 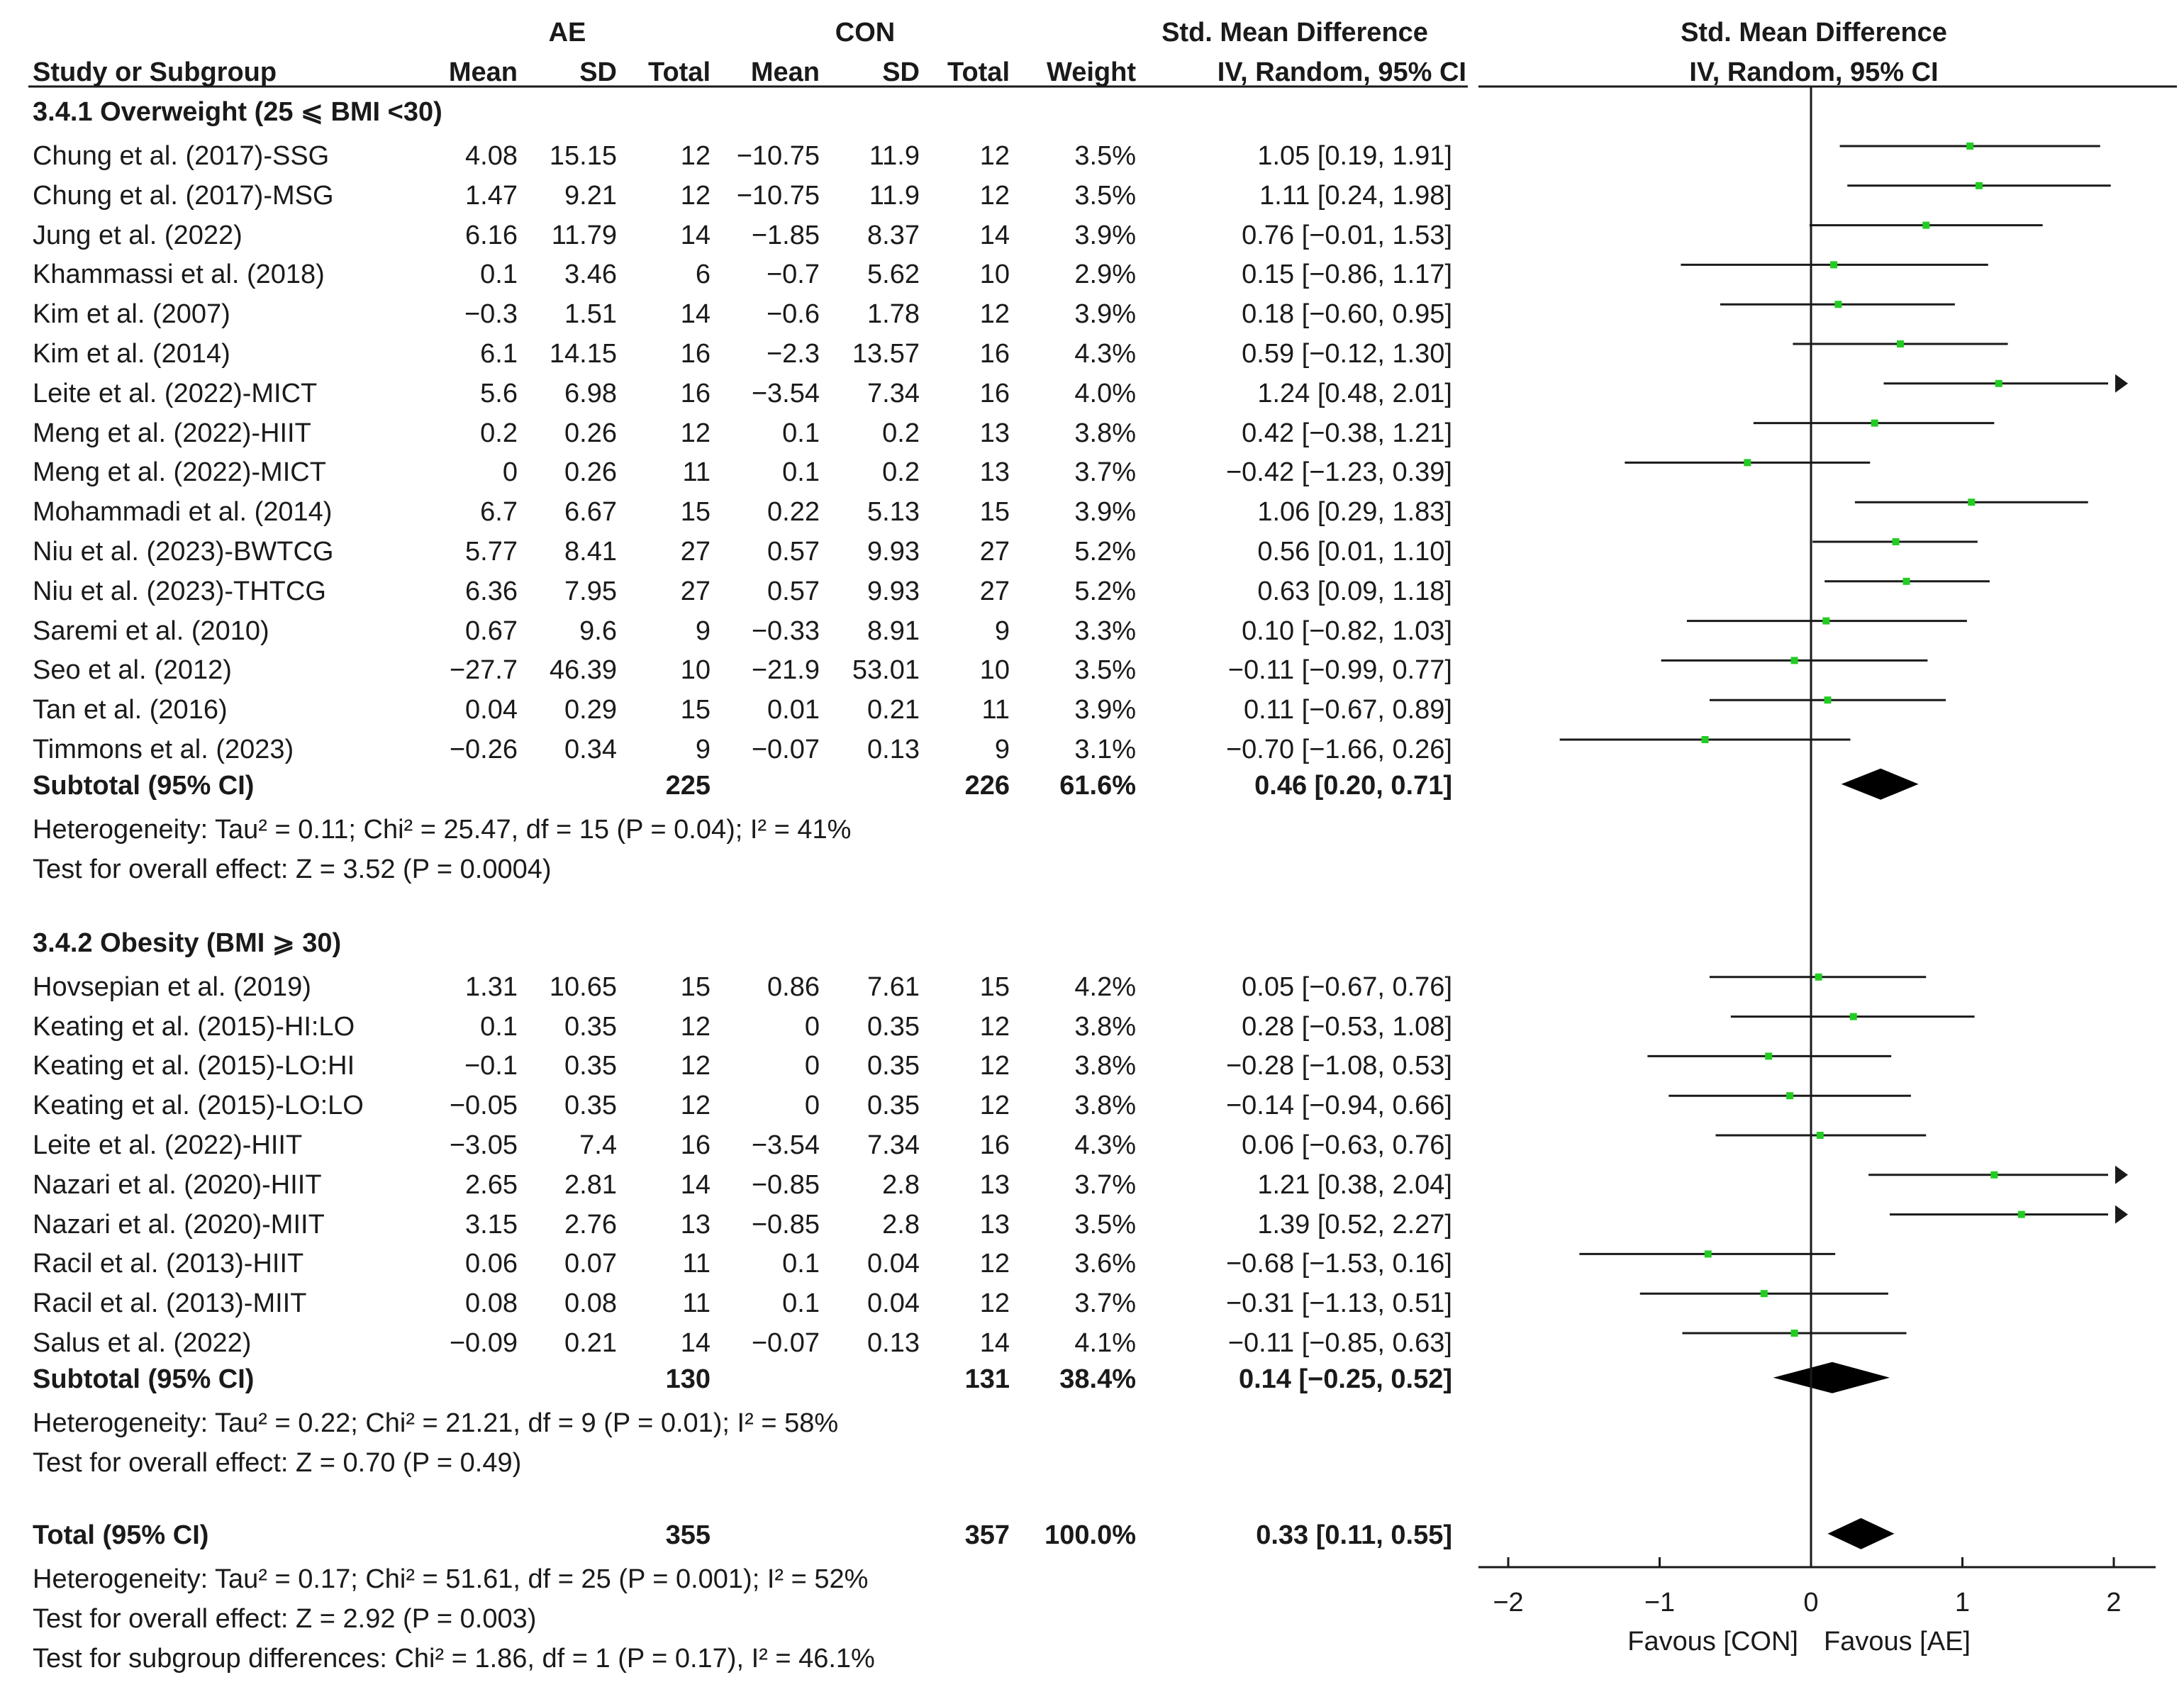 I want to click on x-axis-label-right: Favous [AE], so click(x=1897, y=1642).